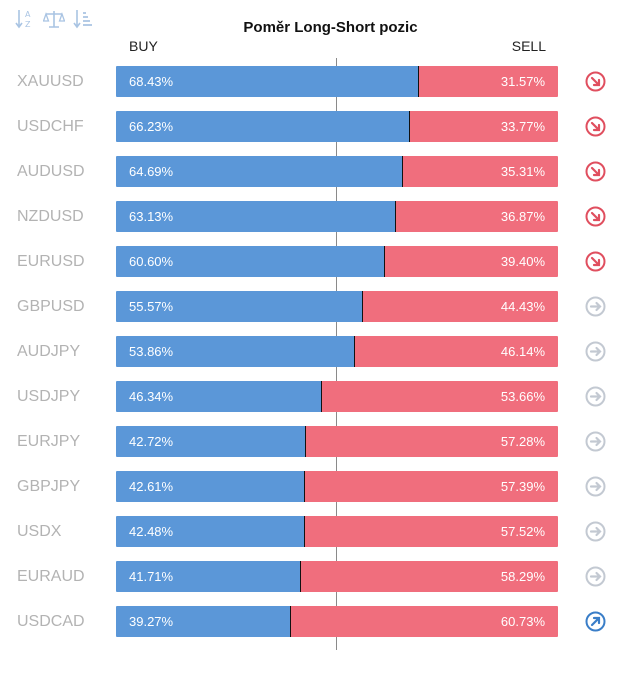 This screenshot has width=632, height=681. What do you see at coordinates (337, 126) in the screenshot?
I see `ratio-bar: 66.23% 33.77%` at bounding box center [337, 126].